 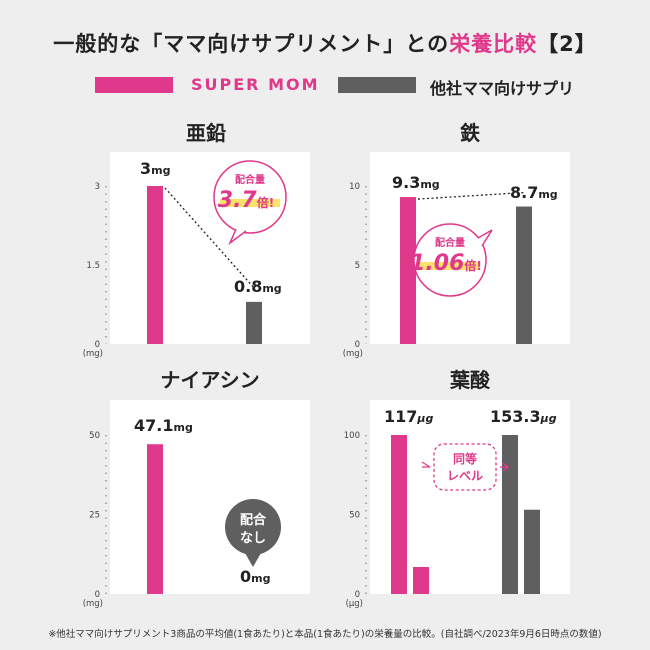 I want to click on chart-panel-niacin: 47.1mg 0mg 配合 なし, so click(x=210, y=497).